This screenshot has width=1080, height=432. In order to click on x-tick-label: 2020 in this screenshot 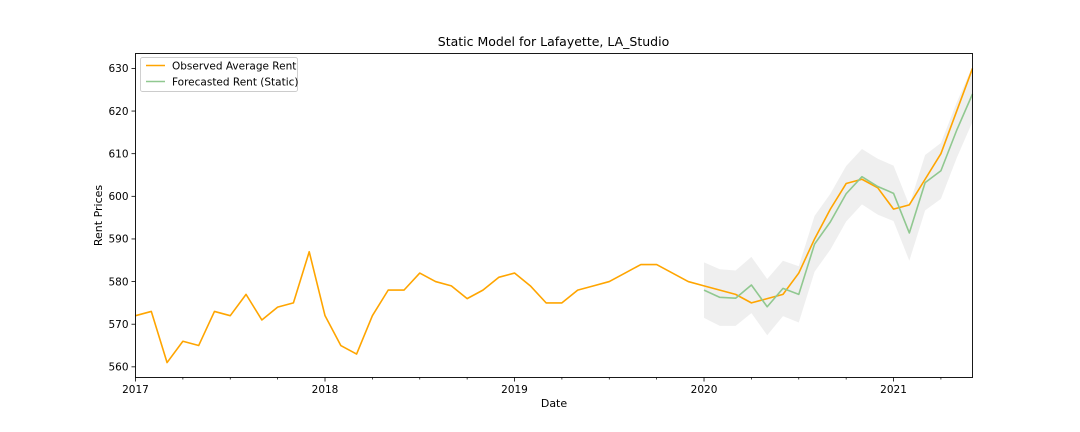, I will do `click(704, 390)`.